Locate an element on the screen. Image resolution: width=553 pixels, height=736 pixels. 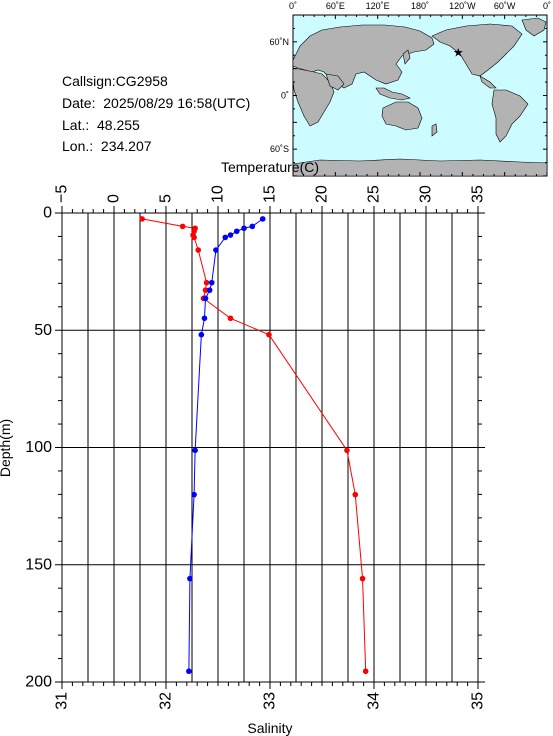
station-star-icon: ★ is located at coordinates (458, 52).